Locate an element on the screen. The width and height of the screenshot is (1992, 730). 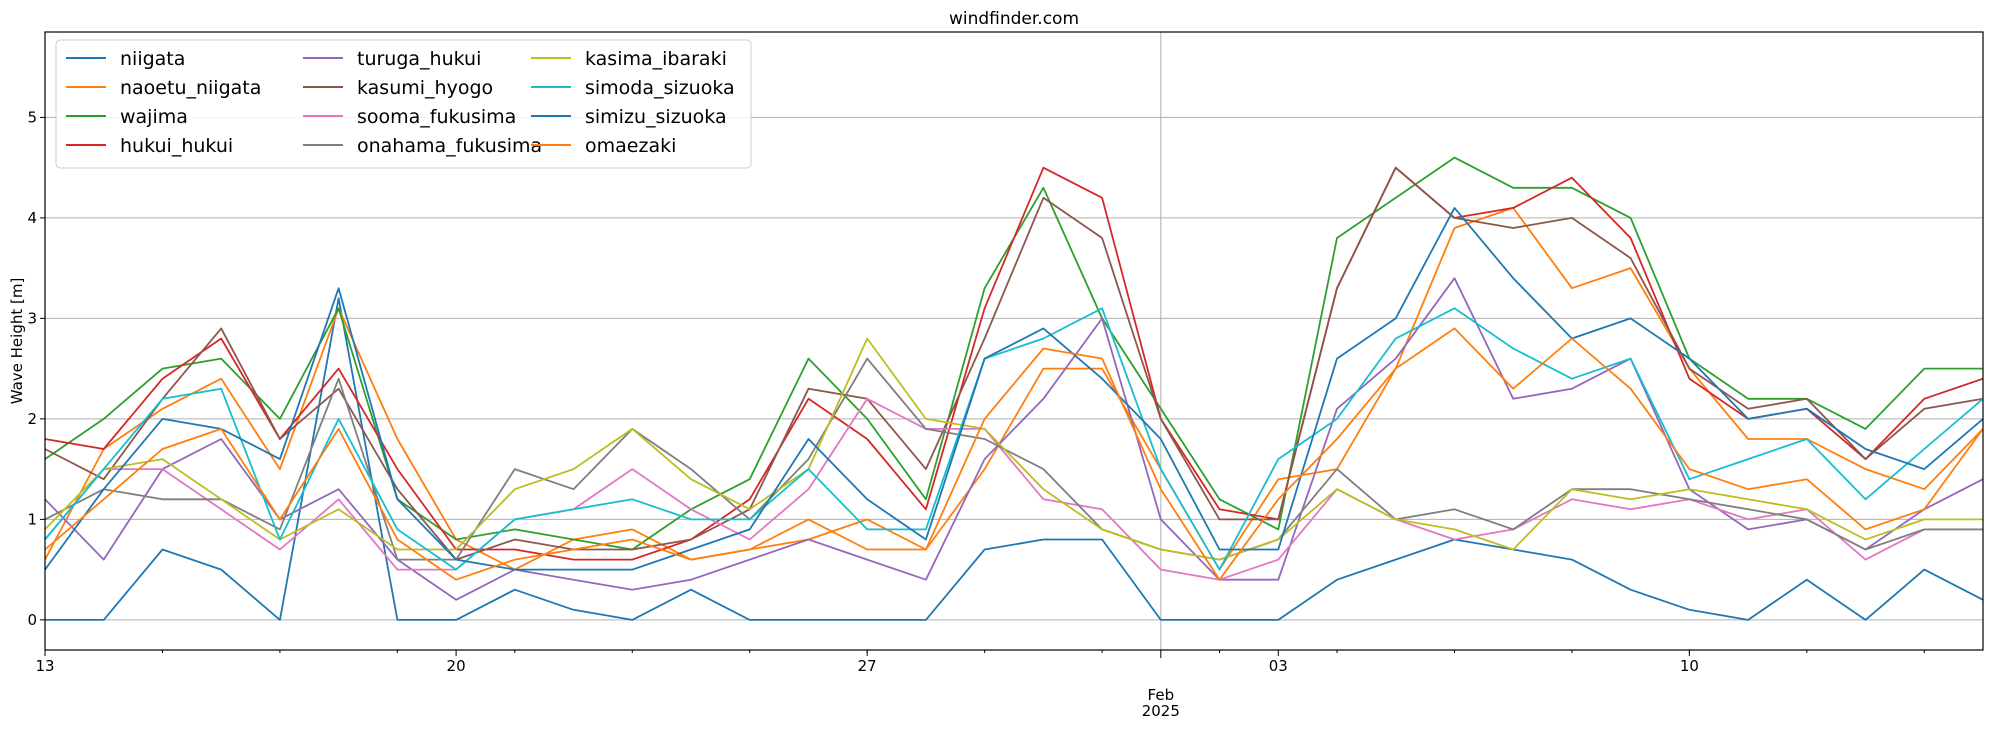
y-tick-label: 5 is located at coordinates (32, 117).